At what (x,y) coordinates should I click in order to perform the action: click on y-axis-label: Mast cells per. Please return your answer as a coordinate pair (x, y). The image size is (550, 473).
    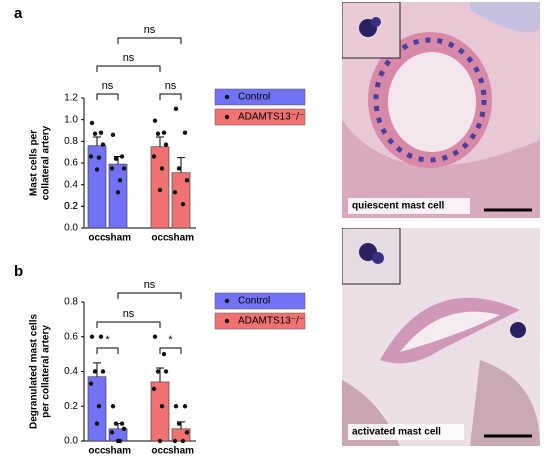
    Looking at the image, I should click on (34, 163).